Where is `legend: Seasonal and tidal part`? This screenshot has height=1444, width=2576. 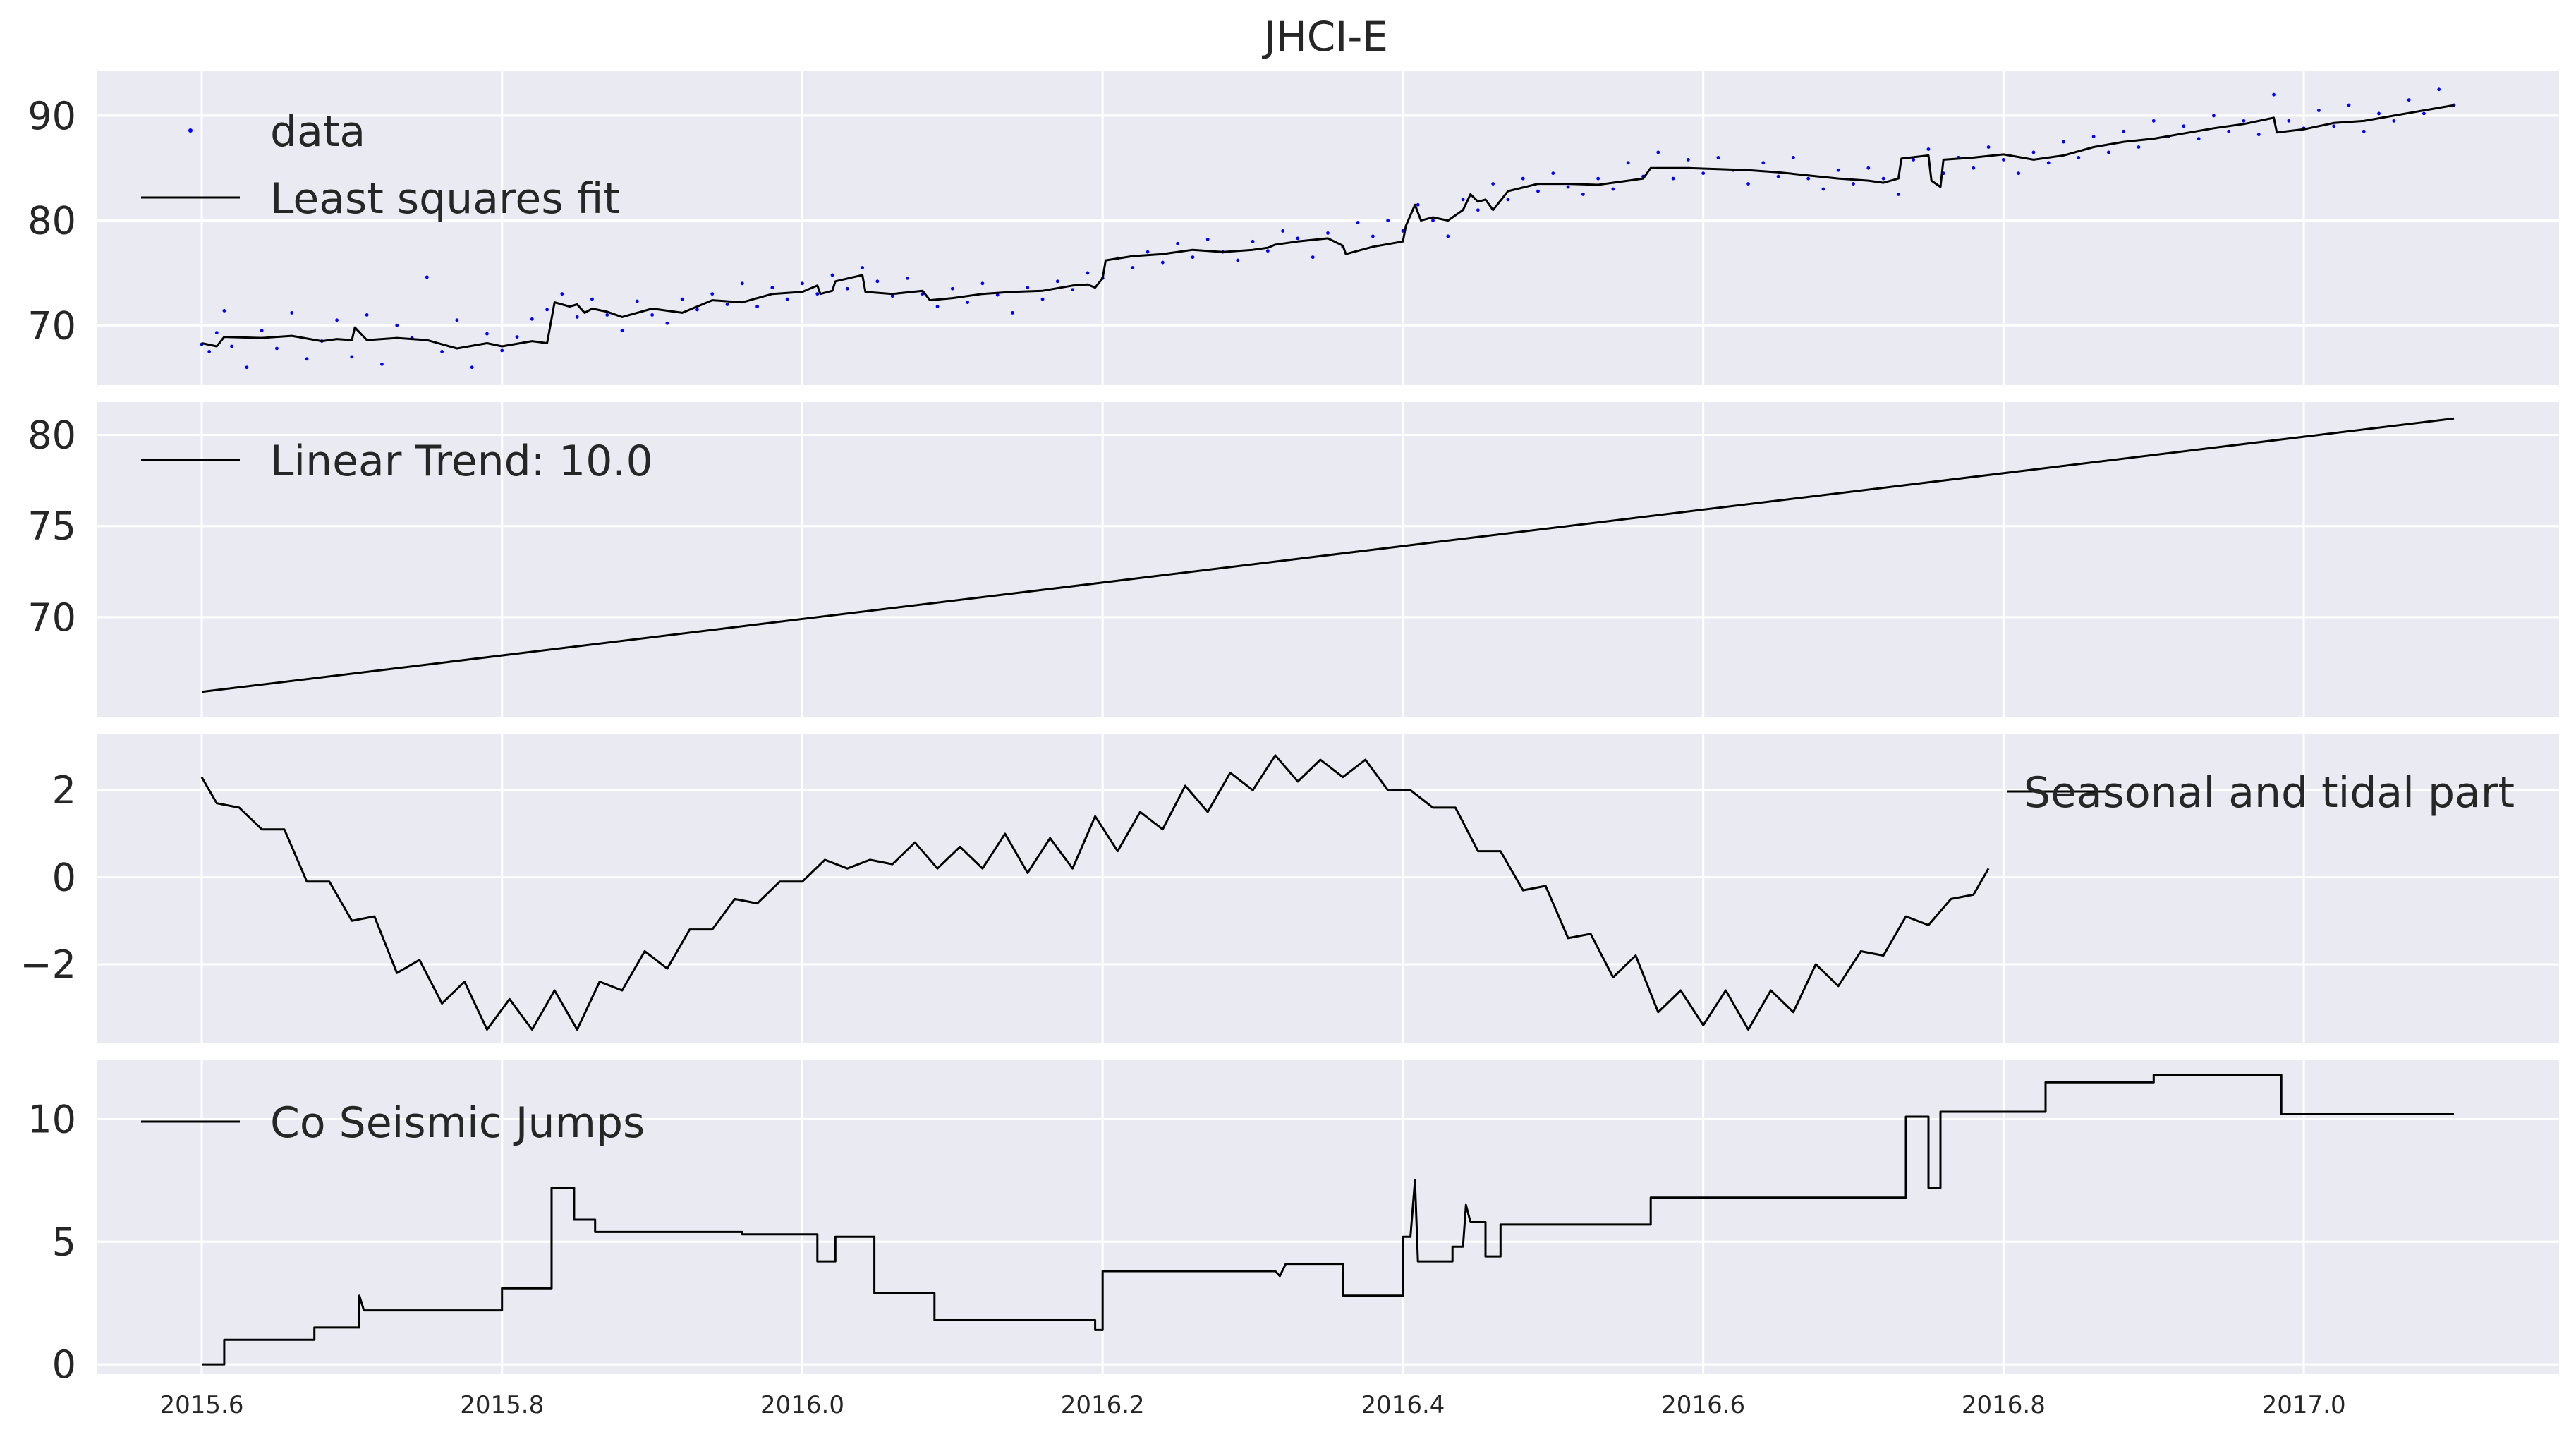
legend: Seasonal and tidal part is located at coordinates (2261, 793).